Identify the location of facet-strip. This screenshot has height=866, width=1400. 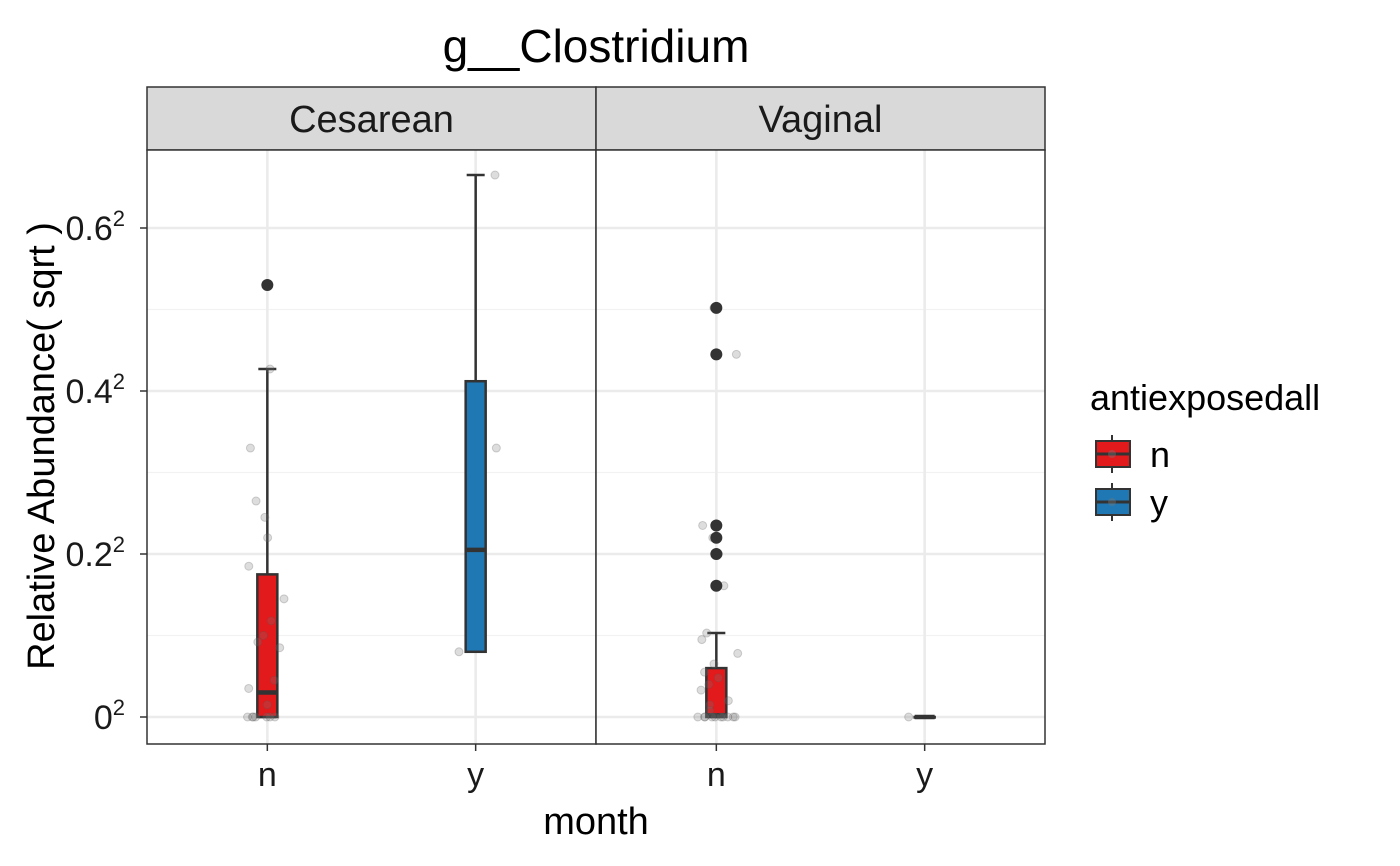
(371, 118).